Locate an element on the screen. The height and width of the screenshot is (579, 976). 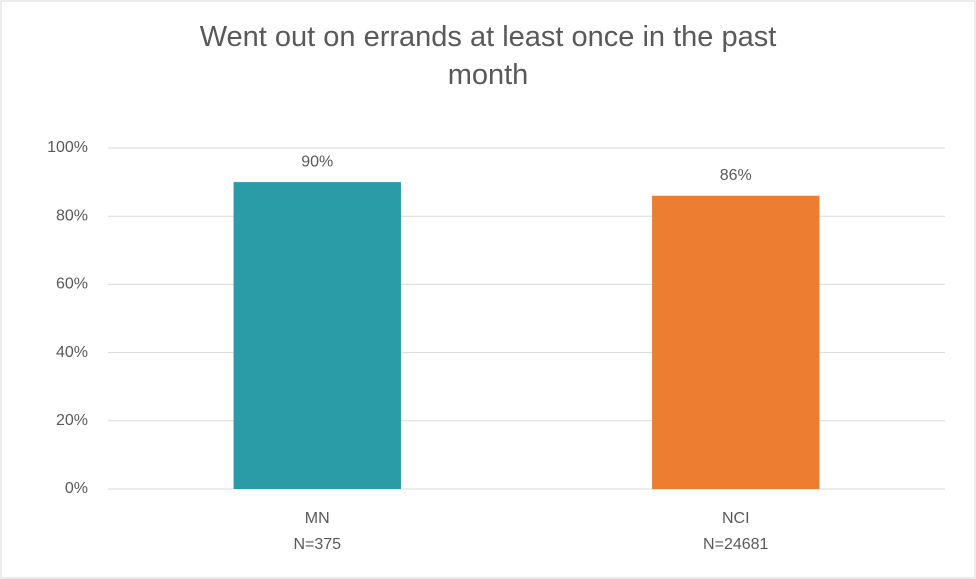
y-tick-label: 20% is located at coordinates (72, 420).